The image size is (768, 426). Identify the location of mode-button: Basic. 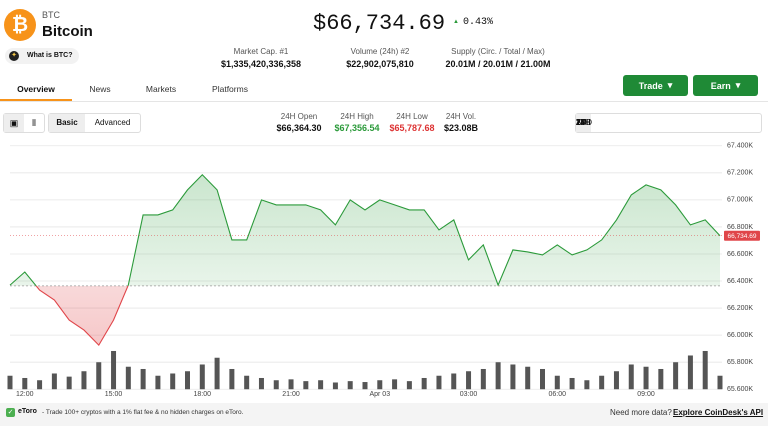
(67, 123).